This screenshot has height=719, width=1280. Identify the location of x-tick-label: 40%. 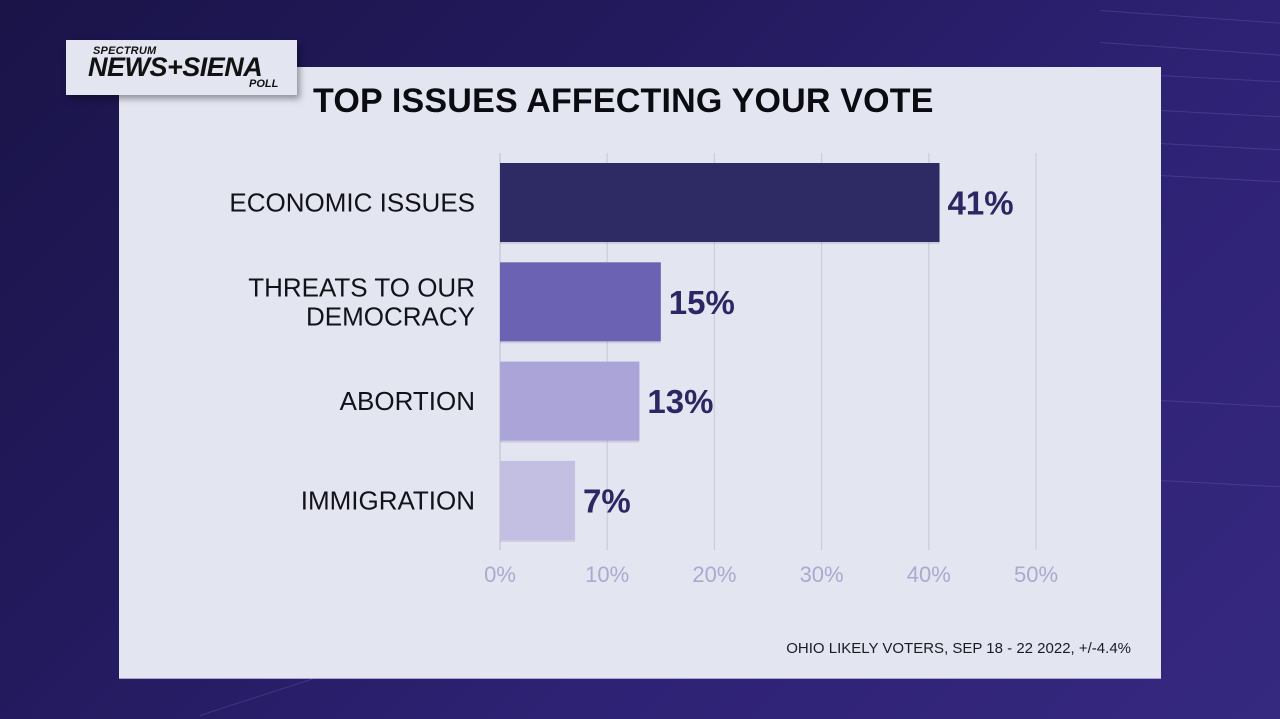
(929, 574).